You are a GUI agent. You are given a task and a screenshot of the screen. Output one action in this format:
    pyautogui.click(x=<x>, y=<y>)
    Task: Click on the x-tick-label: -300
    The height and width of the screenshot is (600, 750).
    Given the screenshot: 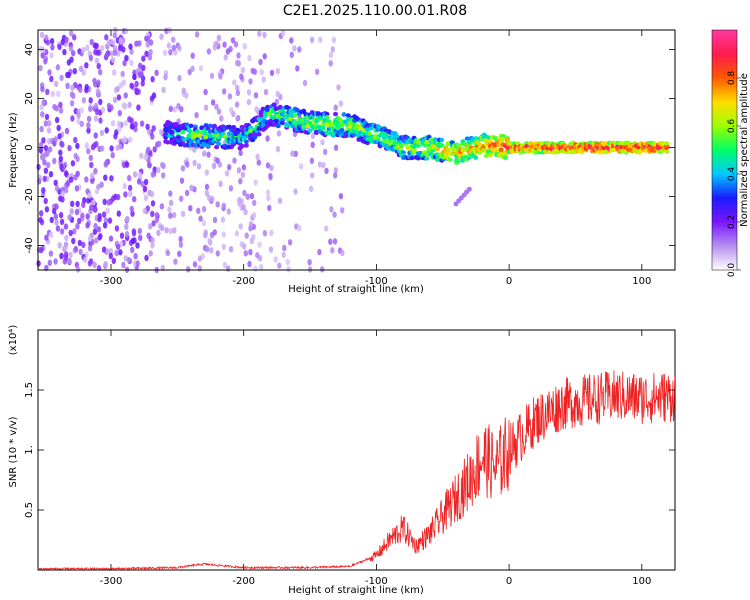 What is the action you would take?
    pyautogui.click(x=111, y=281)
    